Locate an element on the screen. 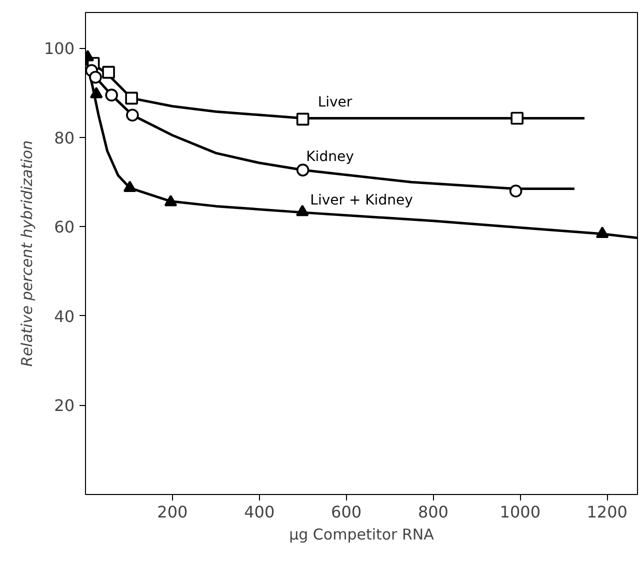 Image resolution: width=641 pixels, height=564 pixels. y-tick-label: 100 is located at coordinates (59, 48).